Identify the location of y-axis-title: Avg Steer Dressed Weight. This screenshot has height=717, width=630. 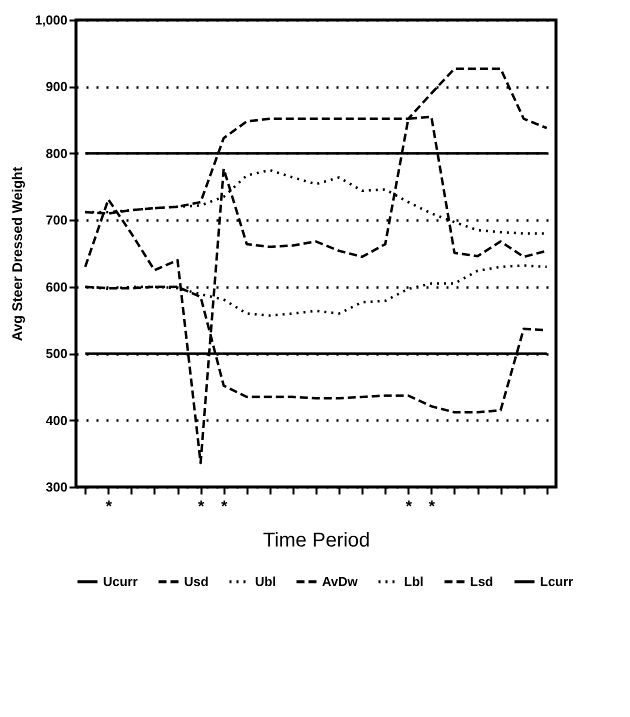
(16, 254).